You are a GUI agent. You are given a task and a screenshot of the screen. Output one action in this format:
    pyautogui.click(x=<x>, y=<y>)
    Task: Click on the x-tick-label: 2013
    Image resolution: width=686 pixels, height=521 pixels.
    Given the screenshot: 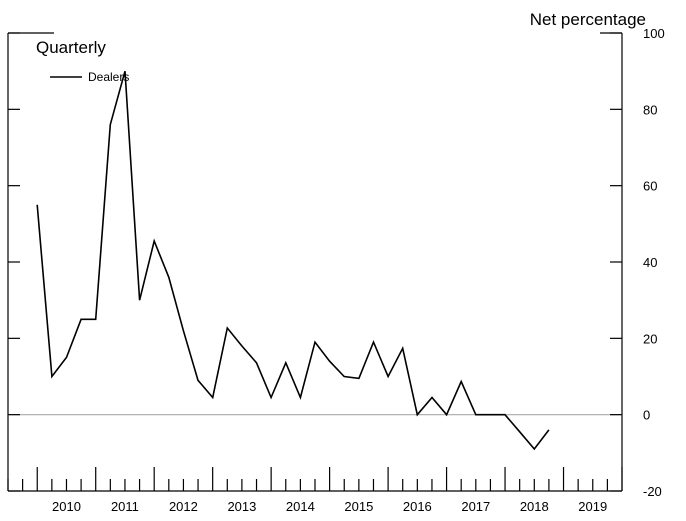 What is the action you would take?
    pyautogui.click(x=241, y=506)
    